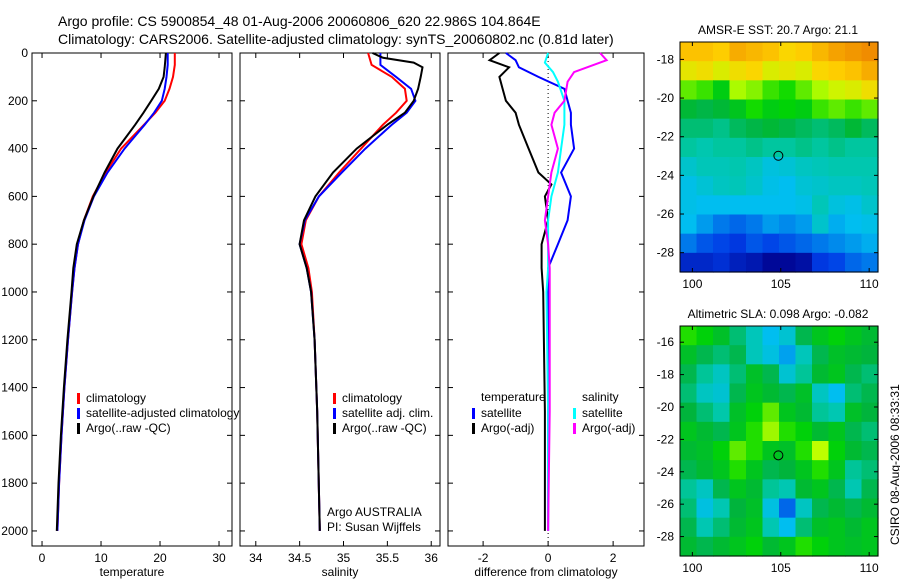 This screenshot has width=900, height=580. What do you see at coordinates (344, 558) in the screenshot?
I see `x-tick-label: 35` at bounding box center [344, 558].